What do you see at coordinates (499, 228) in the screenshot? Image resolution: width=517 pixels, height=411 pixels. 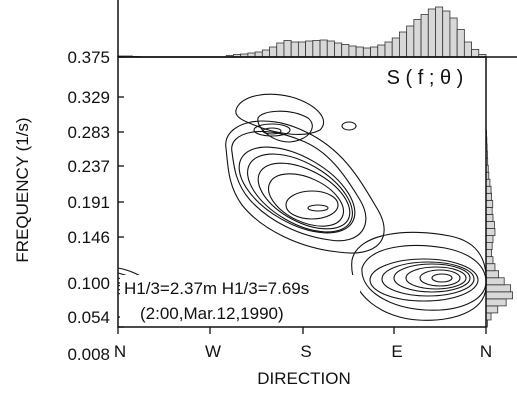 I see `frequency-marginal-histogram` at bounding box center [499, 228].